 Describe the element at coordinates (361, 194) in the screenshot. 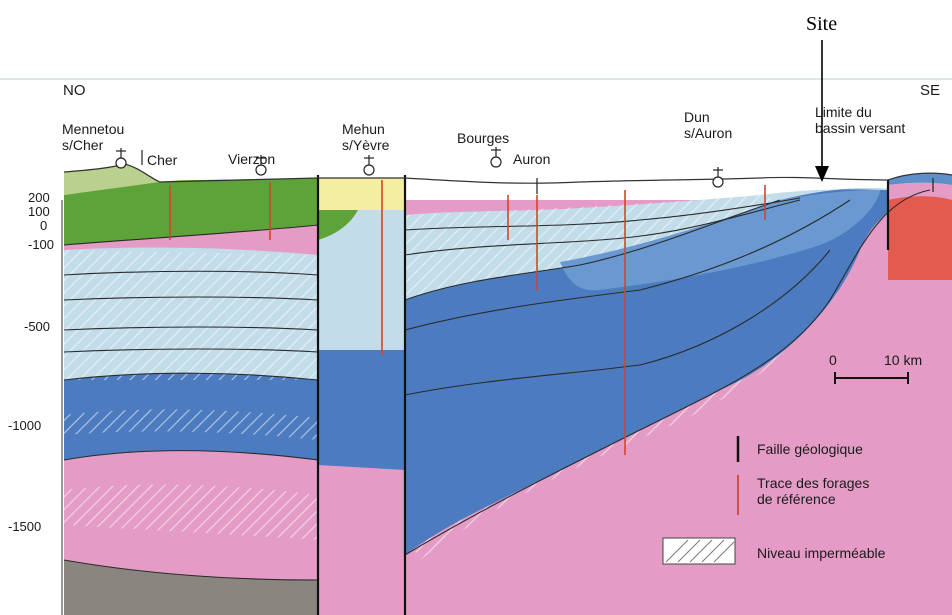

I see `yellow-surface-middle` at that location.